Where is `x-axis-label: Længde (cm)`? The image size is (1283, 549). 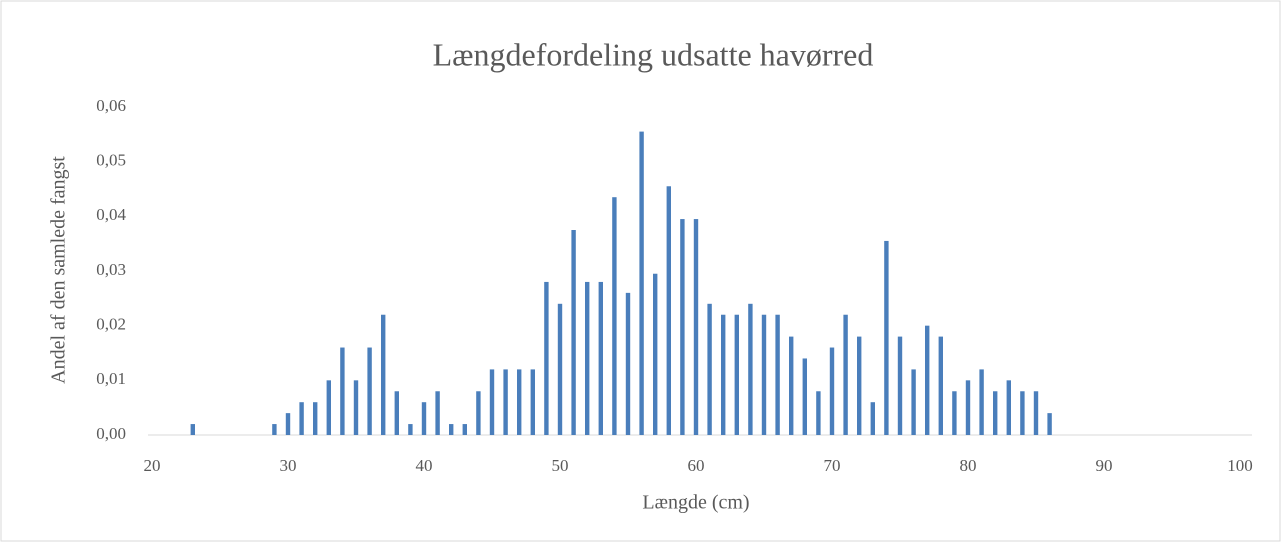 x-axis-label: Længde (cm) is located at coordinates (695, 503).